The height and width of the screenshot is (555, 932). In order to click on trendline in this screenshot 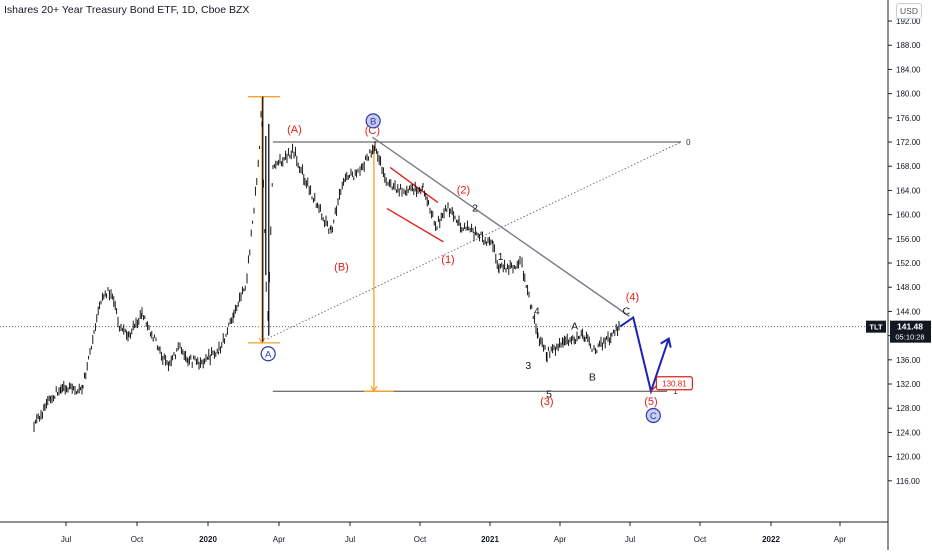, I will do `click(500, 226)`.